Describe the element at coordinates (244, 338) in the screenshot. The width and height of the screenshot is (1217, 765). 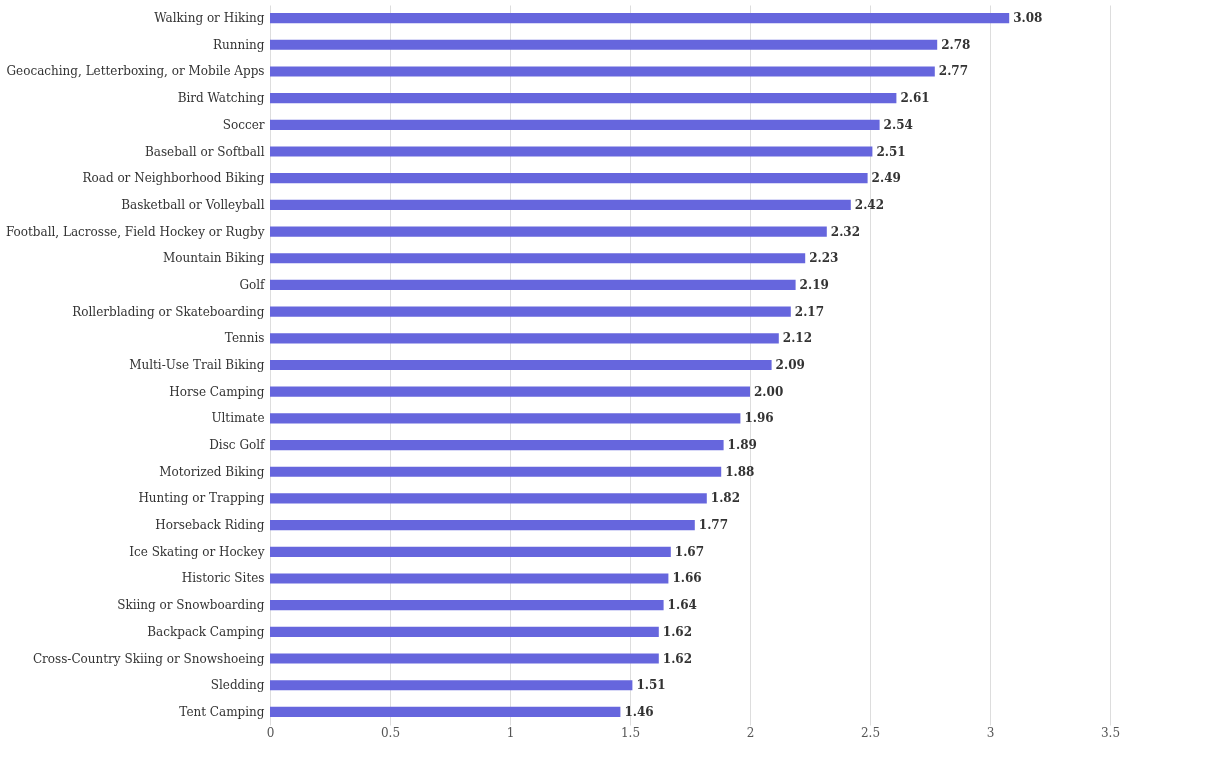
I see `y-tick-label: Tennis` at that location.